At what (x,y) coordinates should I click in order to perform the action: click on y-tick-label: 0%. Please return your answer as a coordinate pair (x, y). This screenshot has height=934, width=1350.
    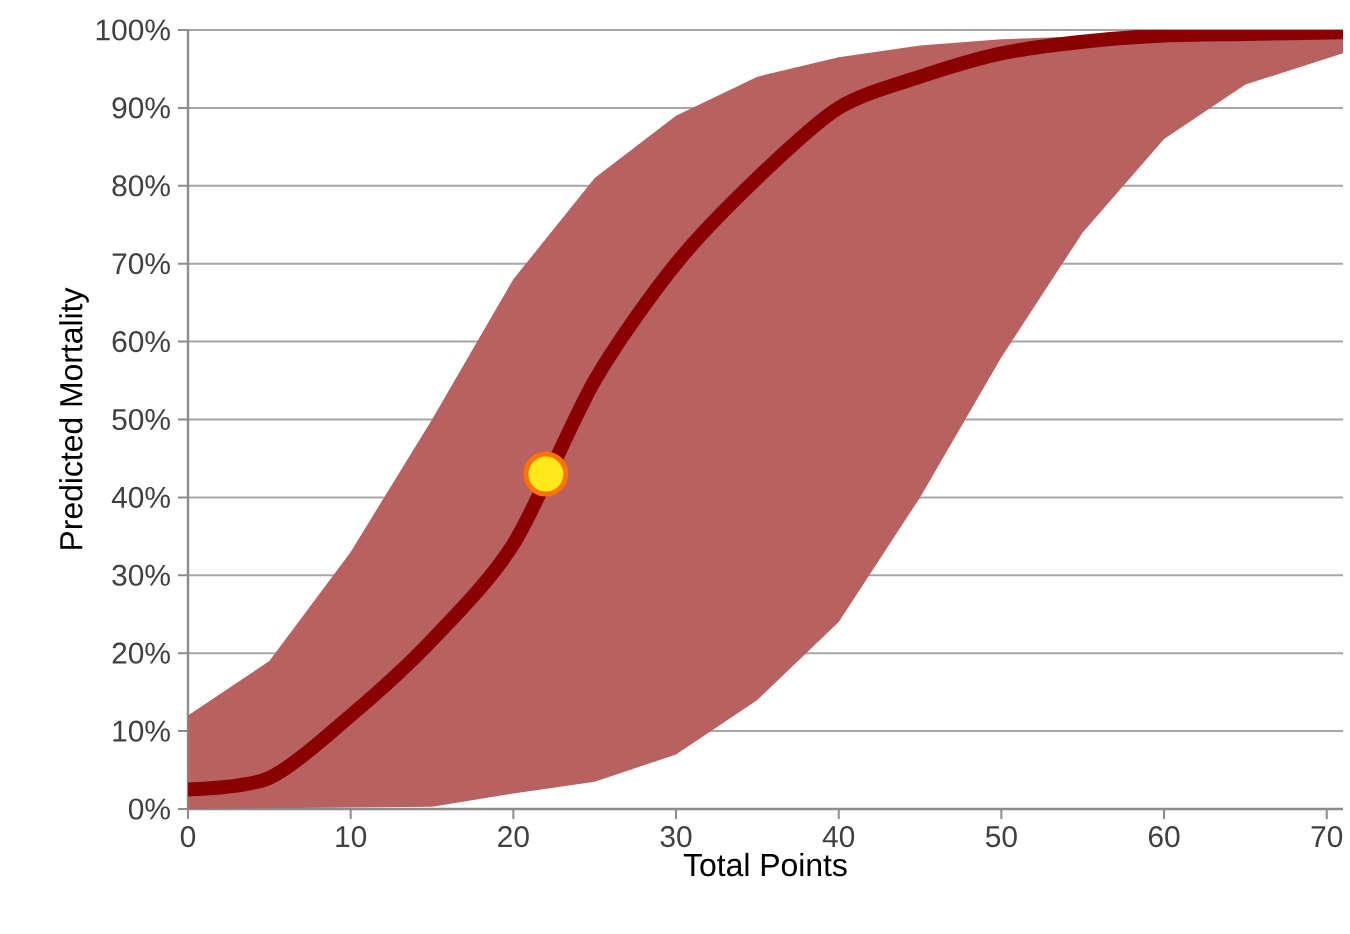
    Looking at the image, I should click on (149, 809).